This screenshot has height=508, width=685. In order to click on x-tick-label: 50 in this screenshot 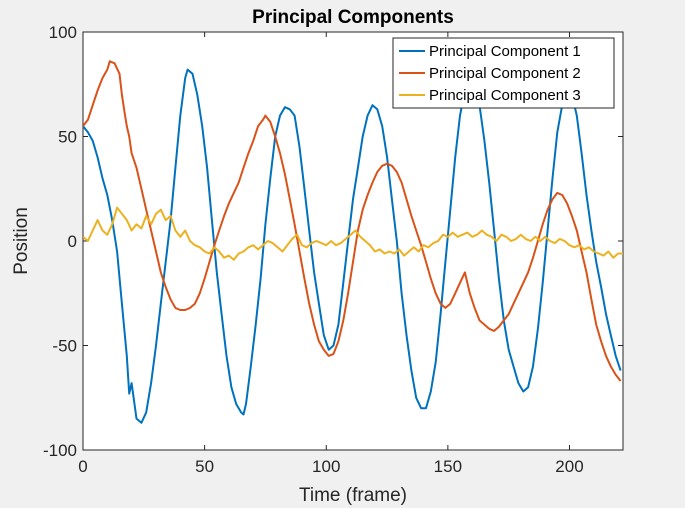, I will do `click(204, 466)`.